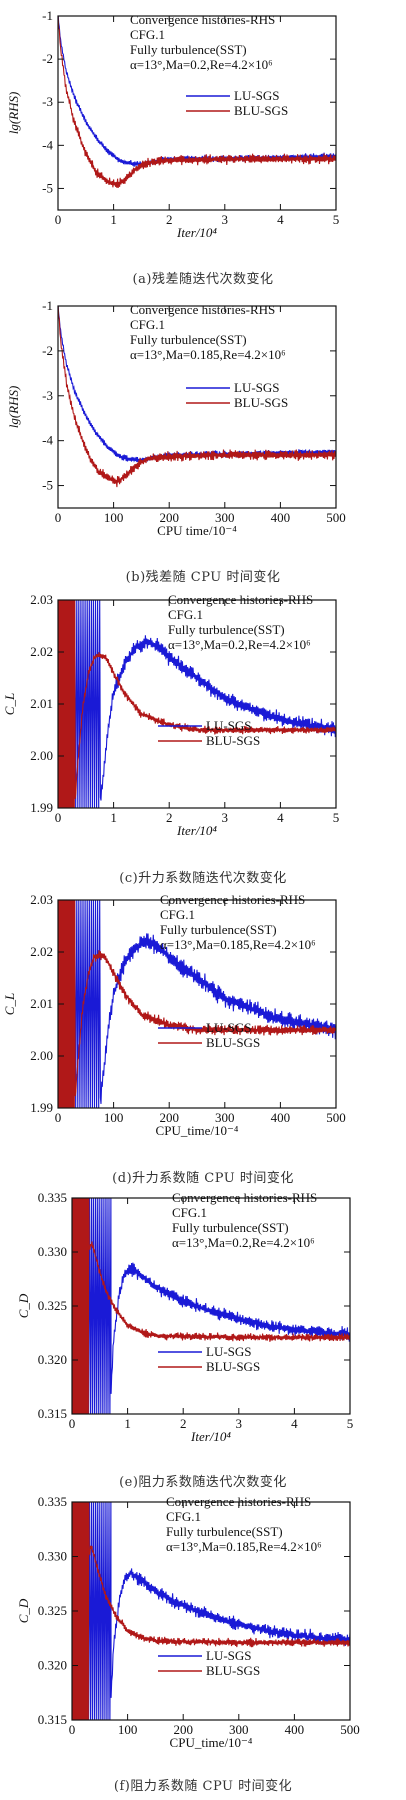  What do you see at coordinates (229, 1655) in the screenshot?
I see `legend-label-f-0: LU-SGS` at bounding box center [229, 1655].